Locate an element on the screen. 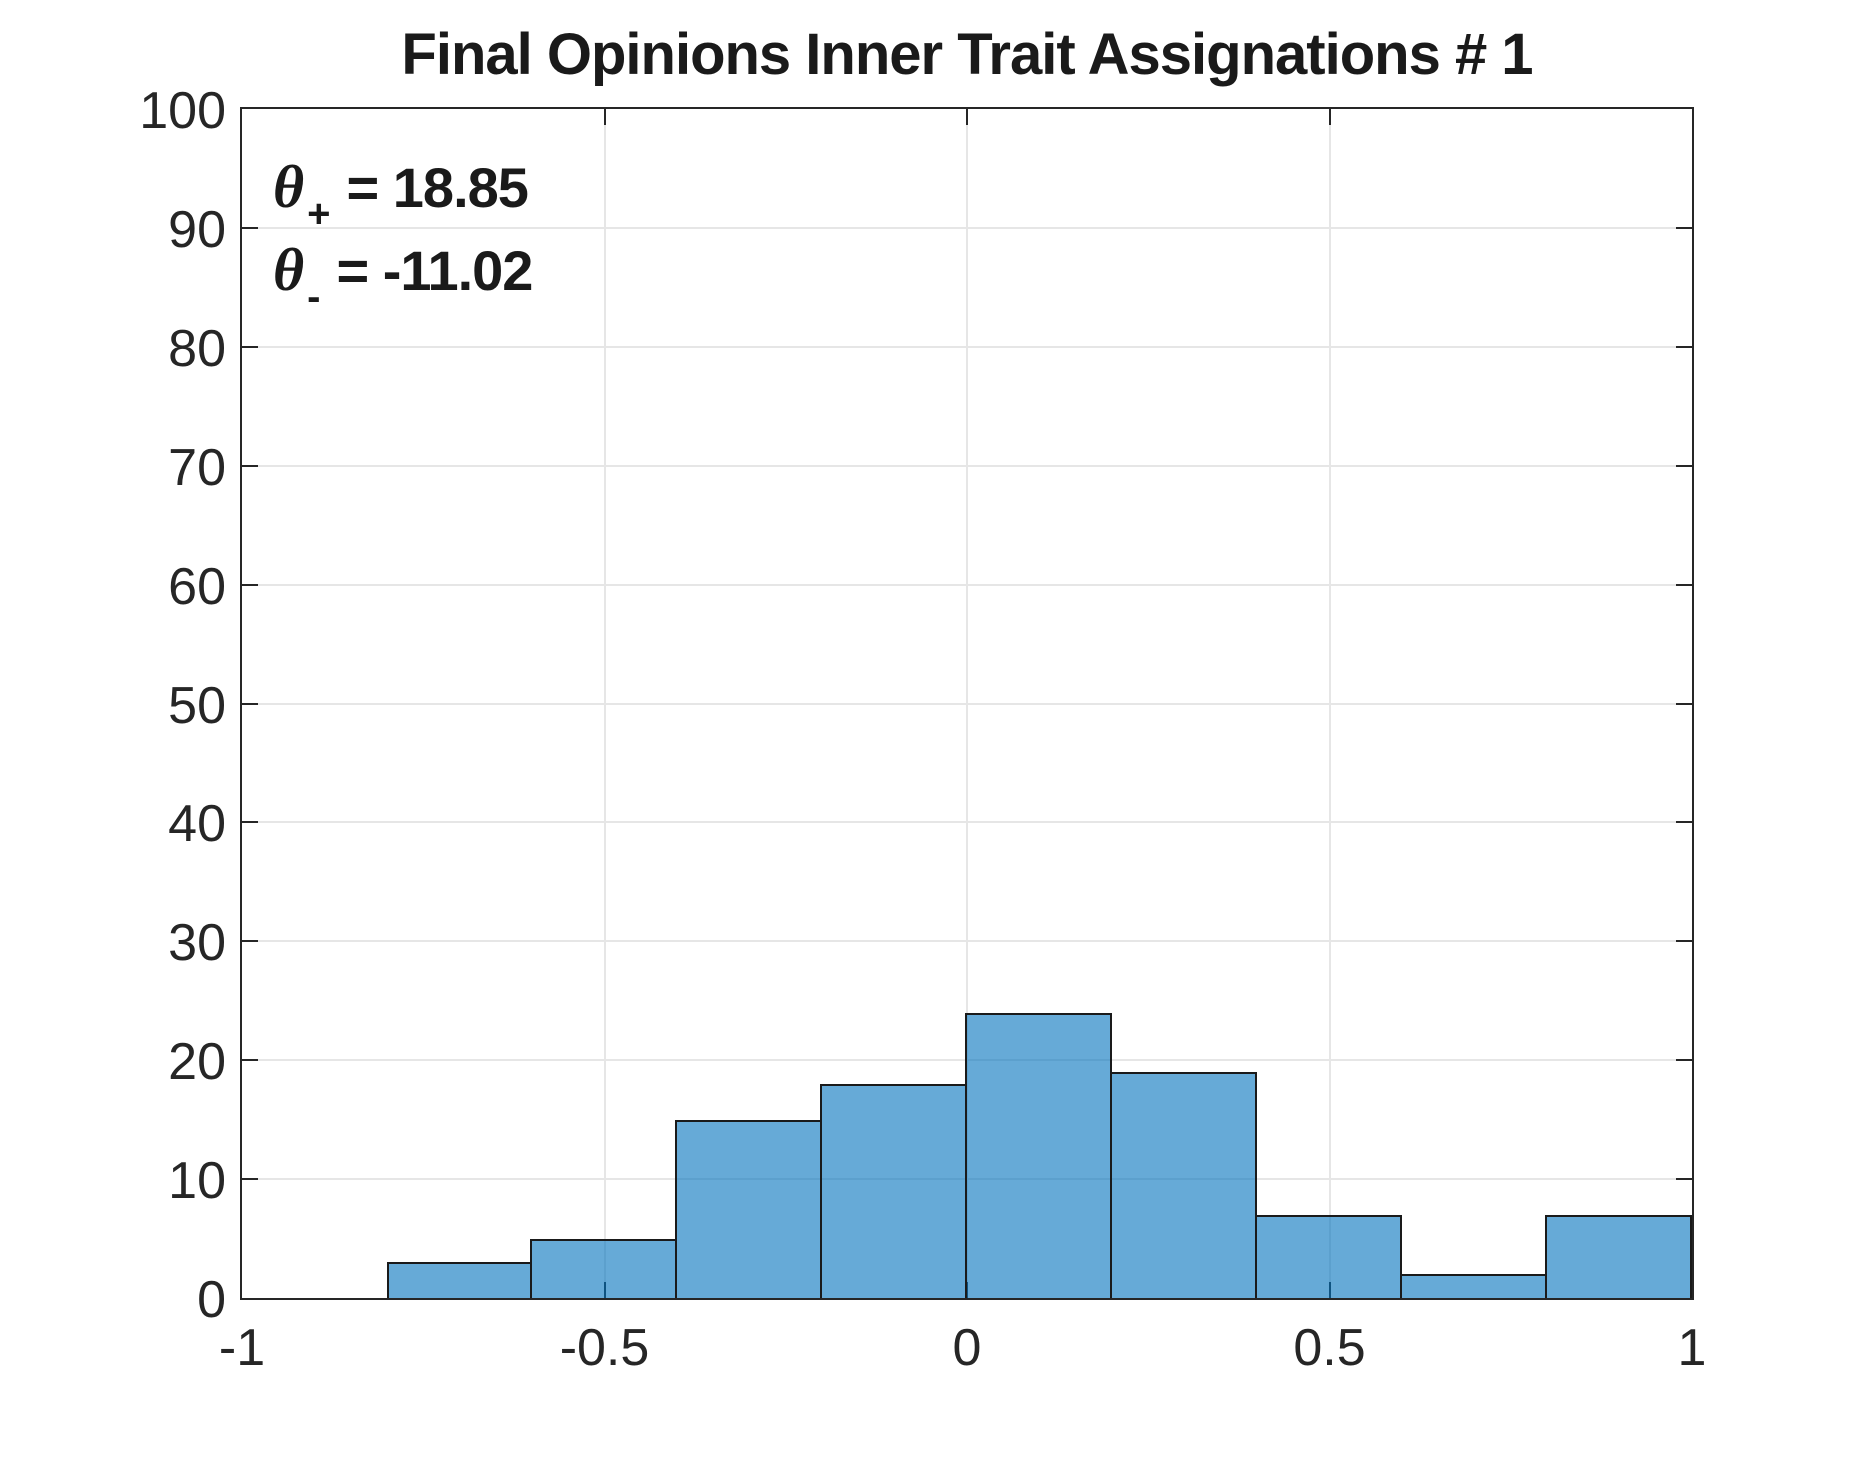  annotation-theta-minus: θ- = -11.02 is located at coordinates (403, 278).